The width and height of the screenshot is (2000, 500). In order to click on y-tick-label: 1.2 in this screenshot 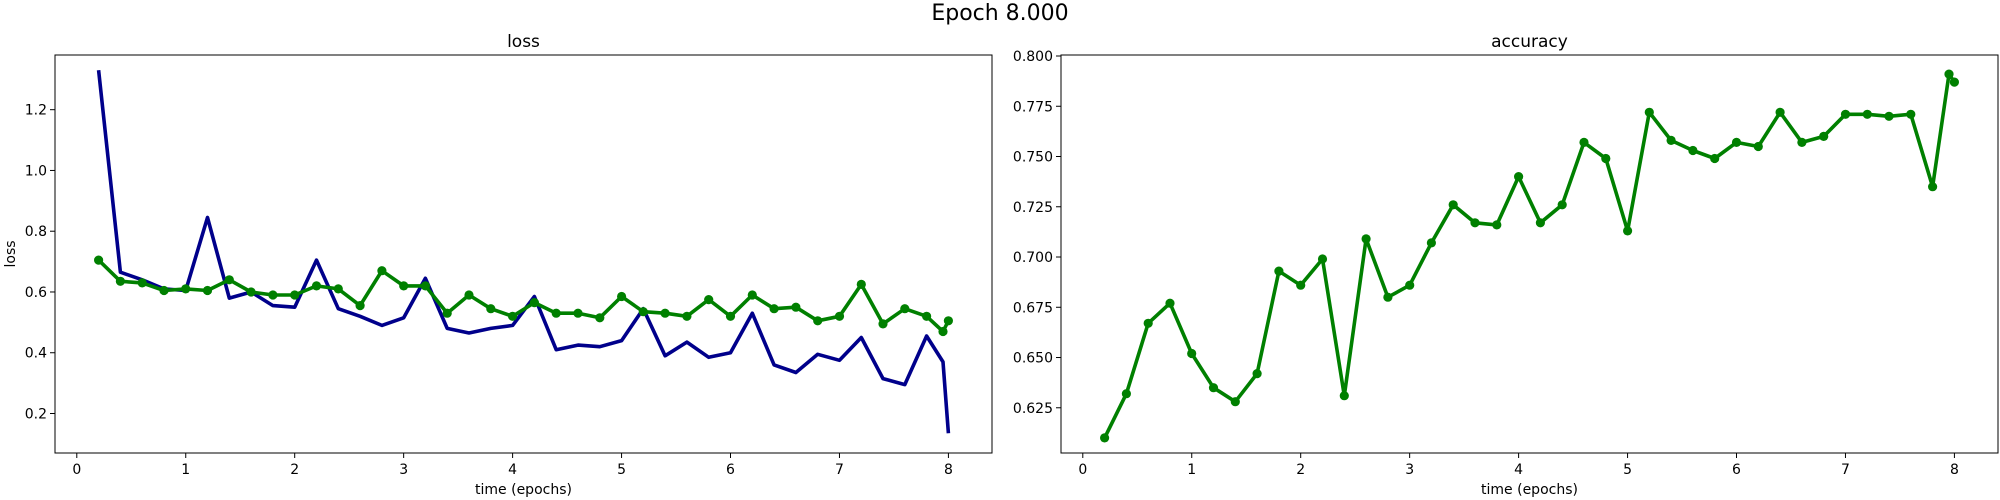, I will do `click(36, 111)`.